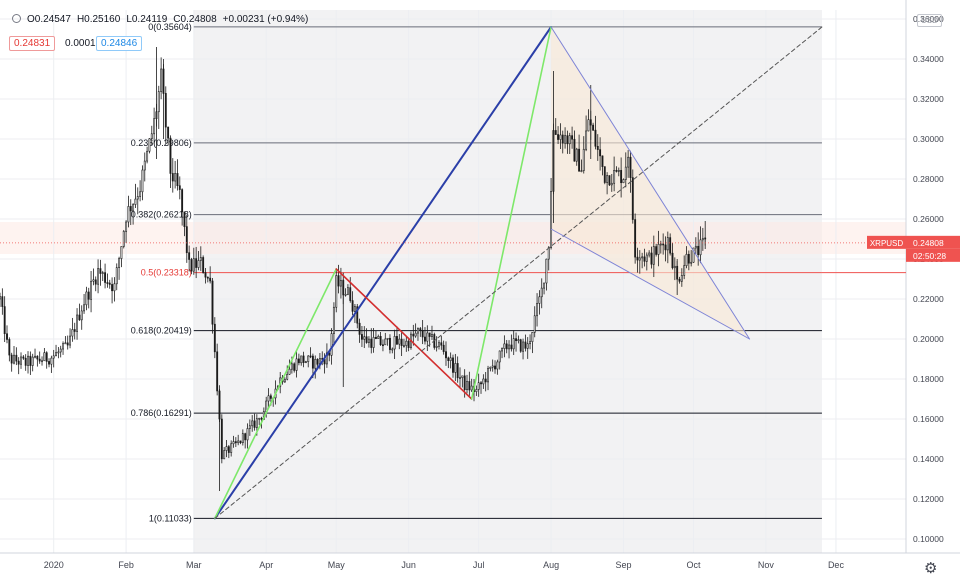 Image resolution: width=960 pixels, height=583 pixels. Describe the element at coordinates (836, 565) in the screenshot. I see `time-tick-label: Dec` at that location.